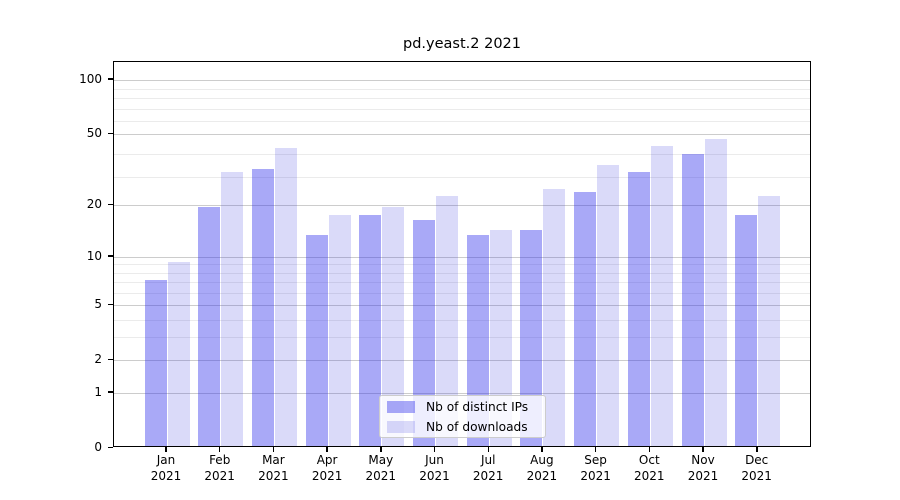 This screenshot has height=500, width=900. Describe the element at coordinates (273, 468) in the screenshot. I see `x-tick-label: Mar 2021` at that location.